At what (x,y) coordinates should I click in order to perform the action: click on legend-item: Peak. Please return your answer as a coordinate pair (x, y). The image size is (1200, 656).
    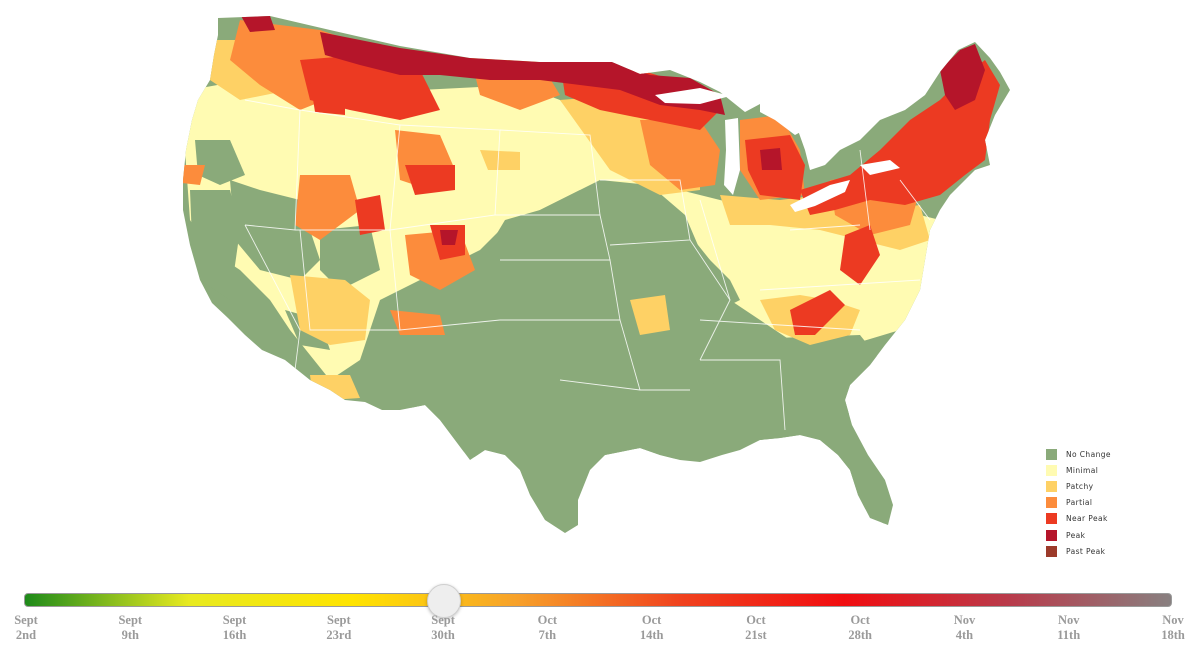
    Looking at the image, I should click on (1078, 535).